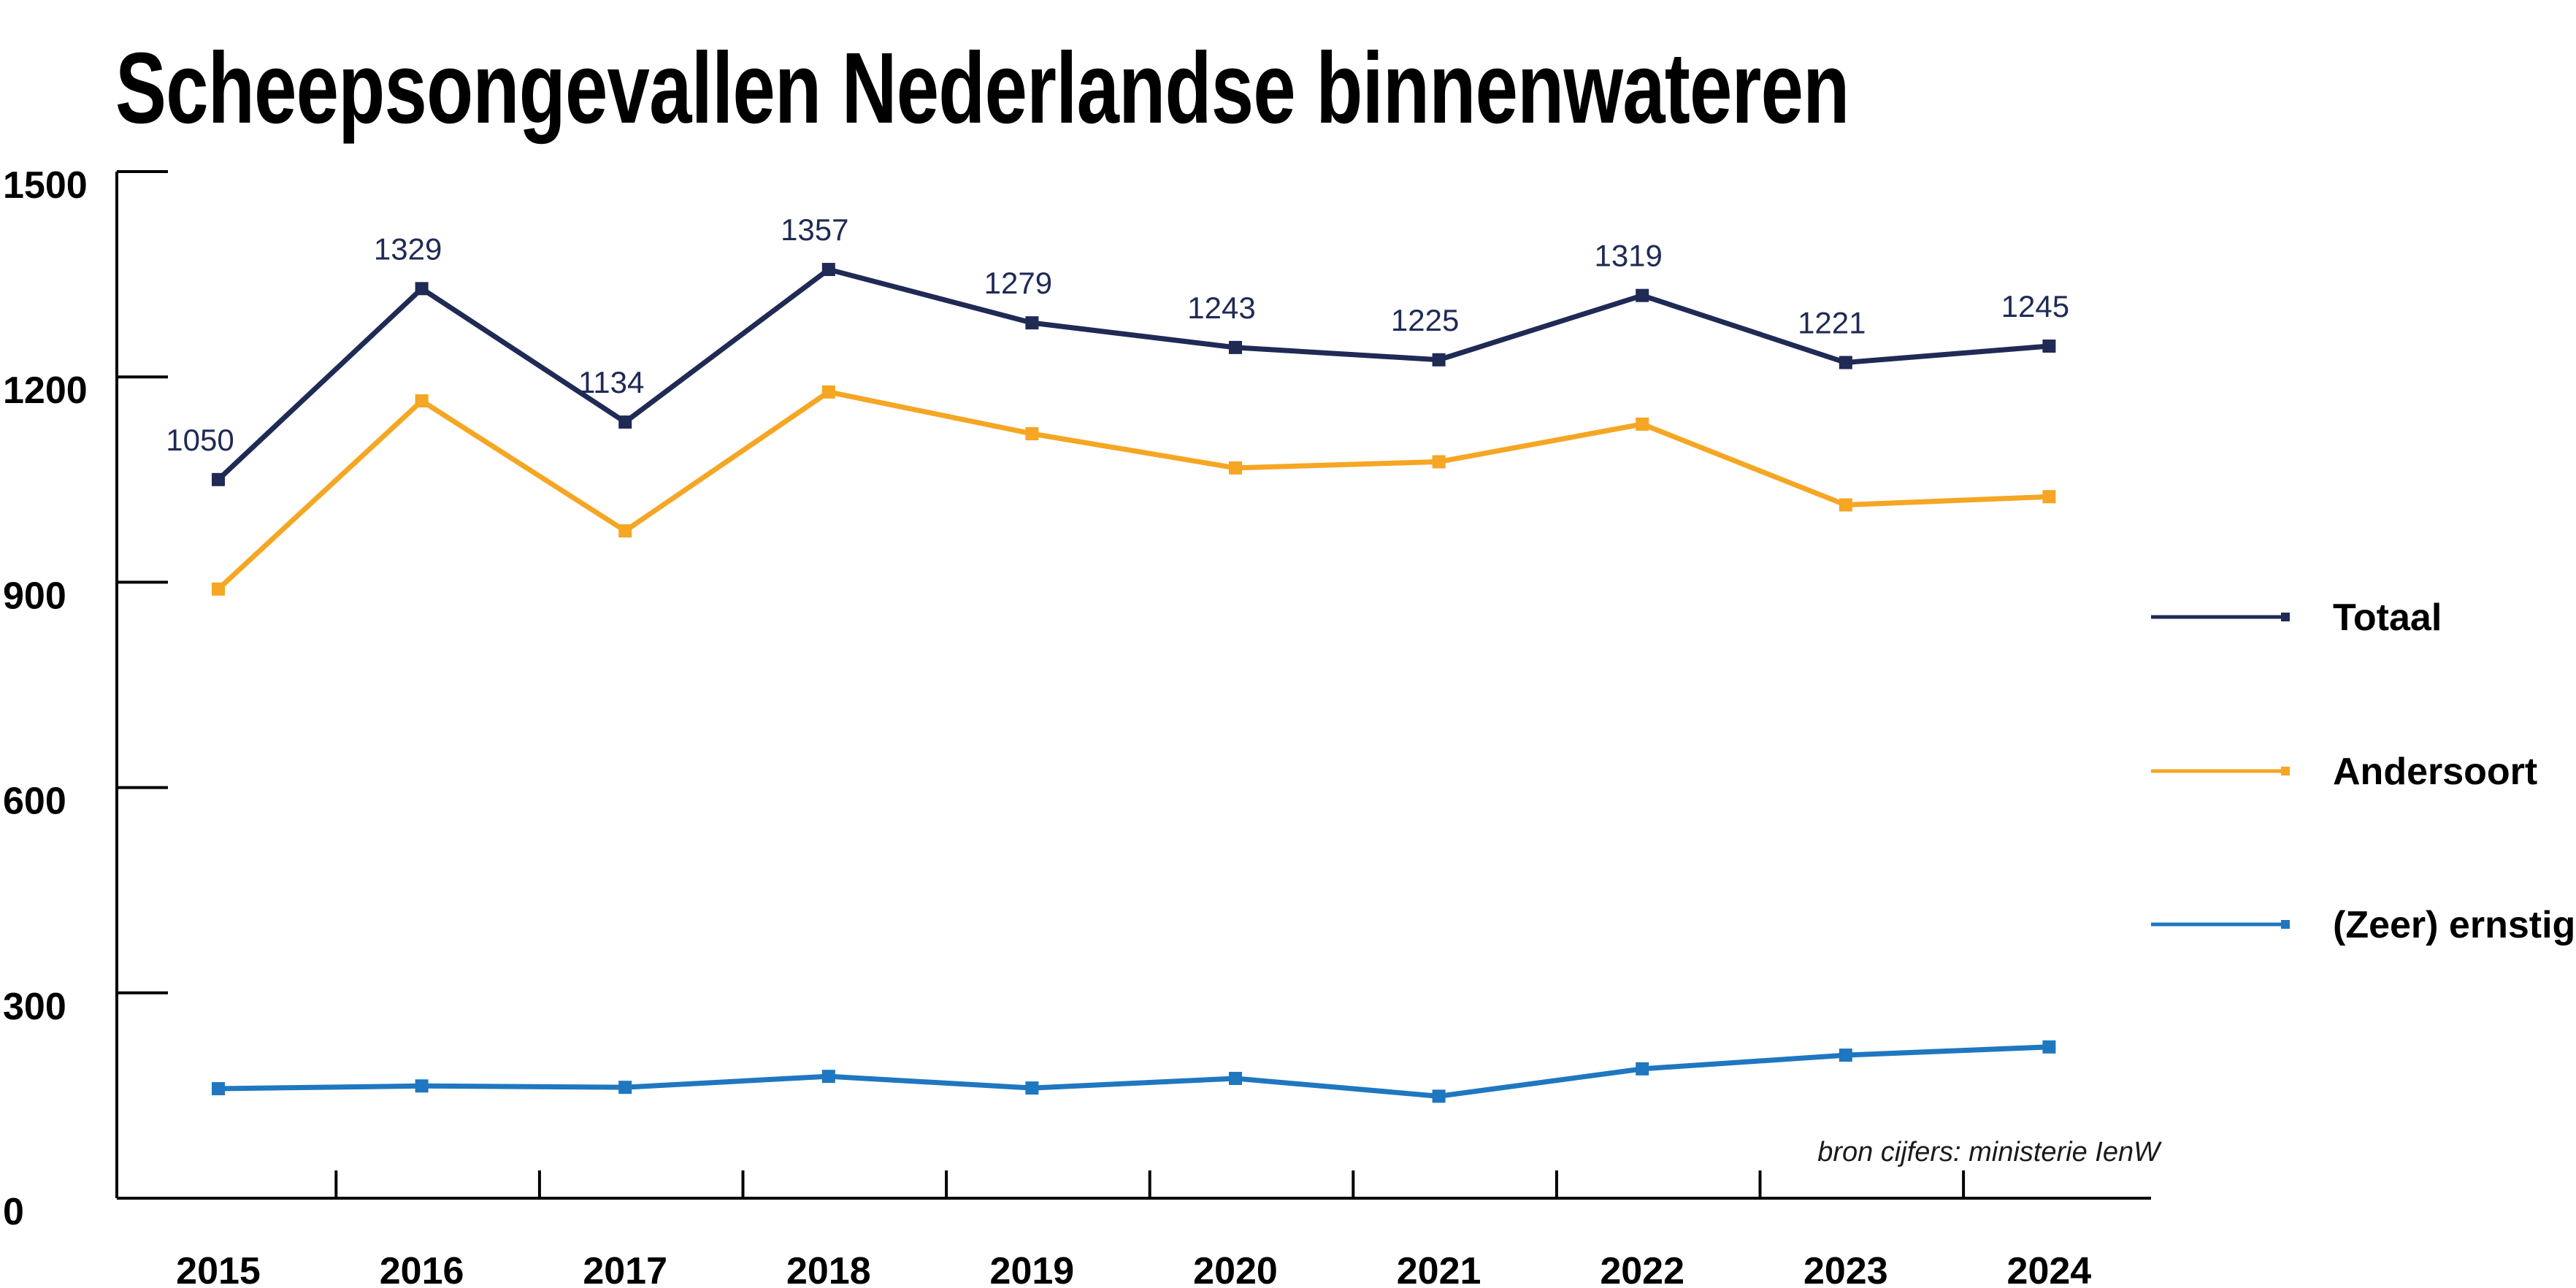 The width and height of the screenshot is (2576, 1288). Describe the element at coordinates (218, 1269) in the screenshot. I see `x-tick-label: 2015` at that location.